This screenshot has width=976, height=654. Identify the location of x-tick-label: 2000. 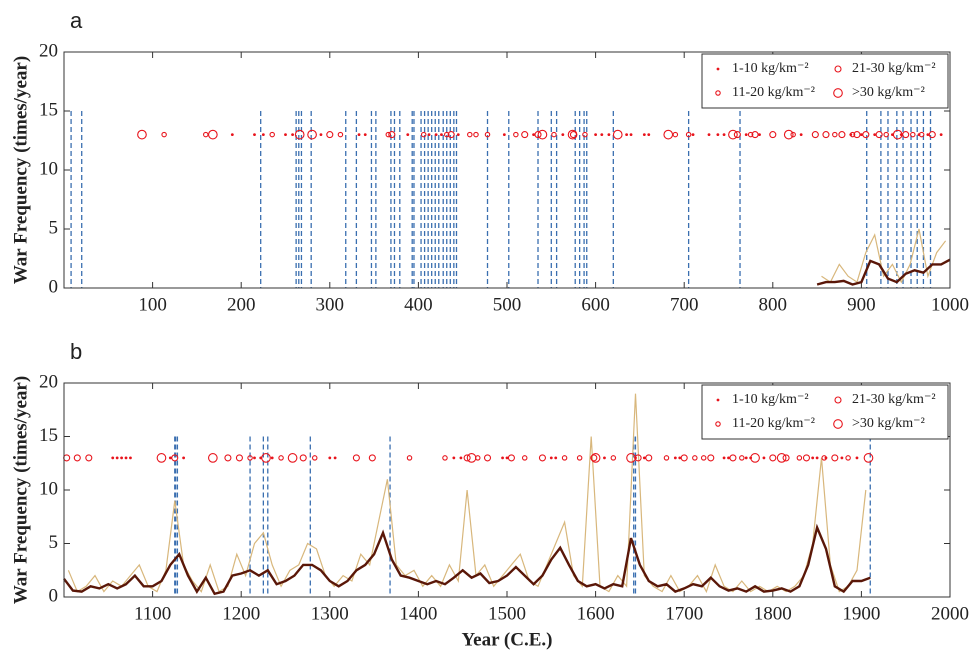
(950, 613).